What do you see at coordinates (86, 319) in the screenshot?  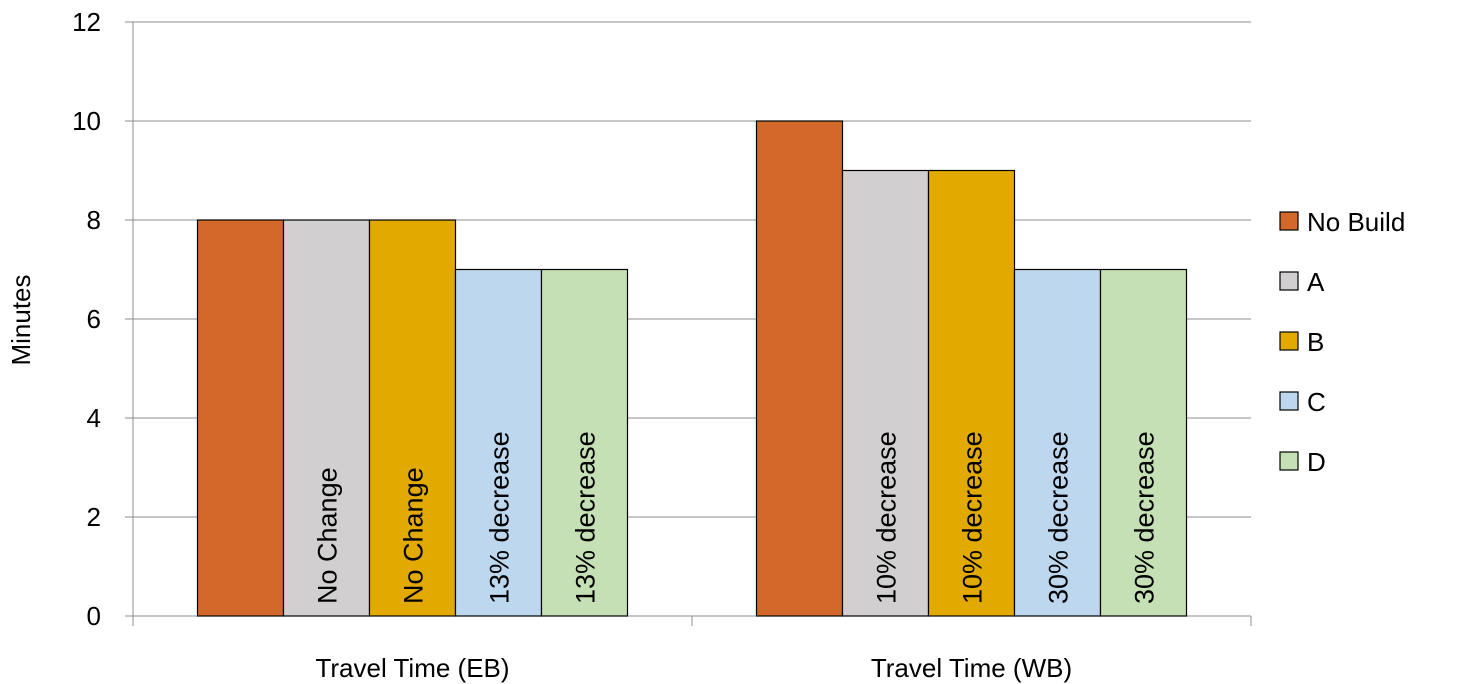 I see `y-tick-labels: 0 2 4 6 8 10 12` at bounding box center [86, 319].